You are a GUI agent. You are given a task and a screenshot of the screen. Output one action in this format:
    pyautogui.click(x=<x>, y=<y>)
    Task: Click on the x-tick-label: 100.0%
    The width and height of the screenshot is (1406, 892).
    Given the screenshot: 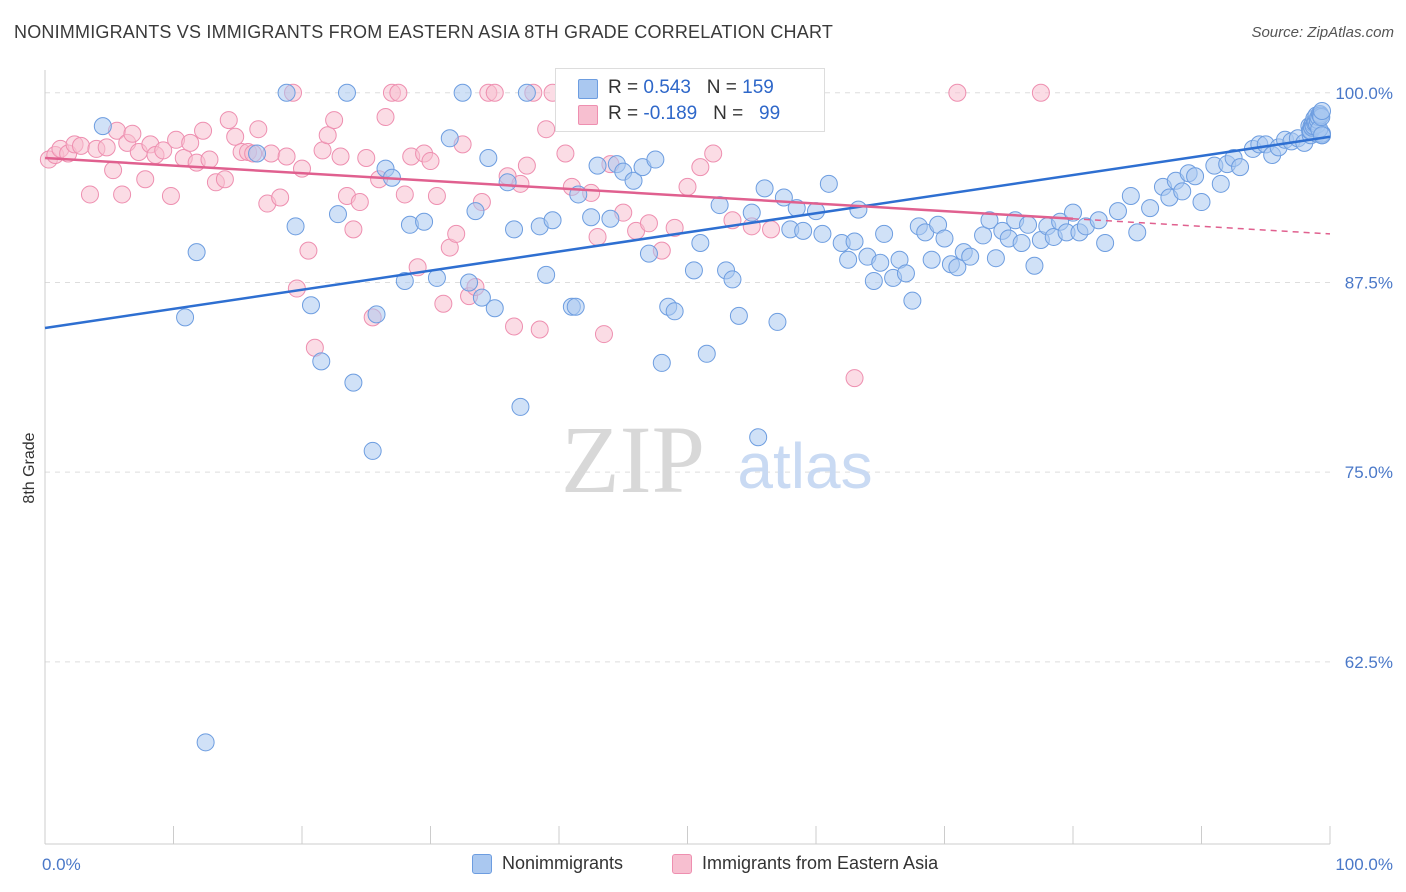 What is the action you would take?
    pyautogui.click(x=1364, y=864)
    